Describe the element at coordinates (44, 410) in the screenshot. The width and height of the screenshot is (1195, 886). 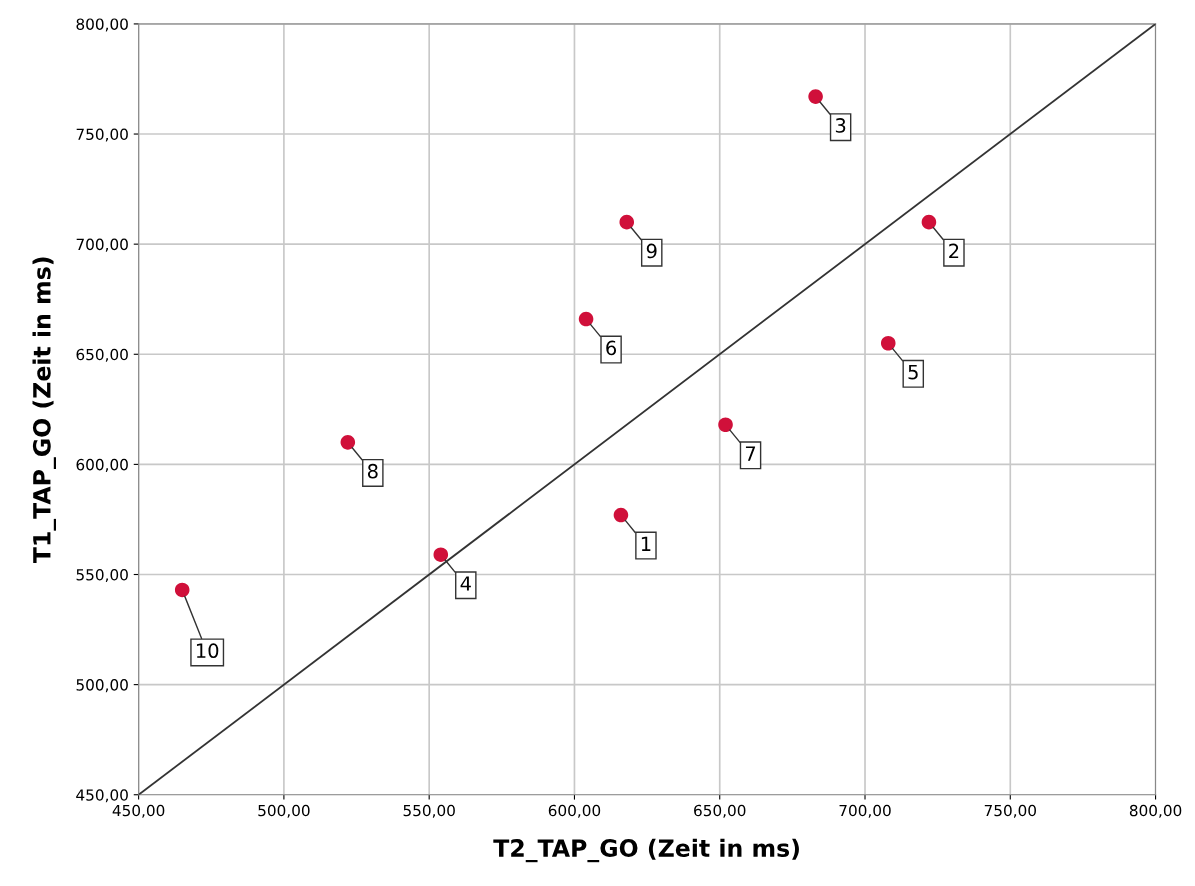
I see `y-axis-title: T1_TAP_GO (Zeit in ms)` at that location.